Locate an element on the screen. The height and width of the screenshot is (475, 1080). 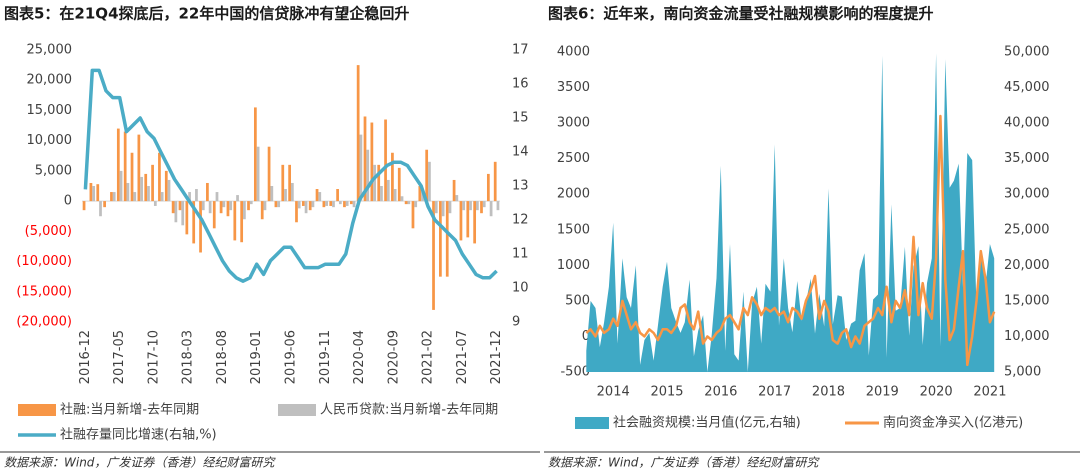
x-tick-label: 2020-04 is located at coordinates (359, 357).